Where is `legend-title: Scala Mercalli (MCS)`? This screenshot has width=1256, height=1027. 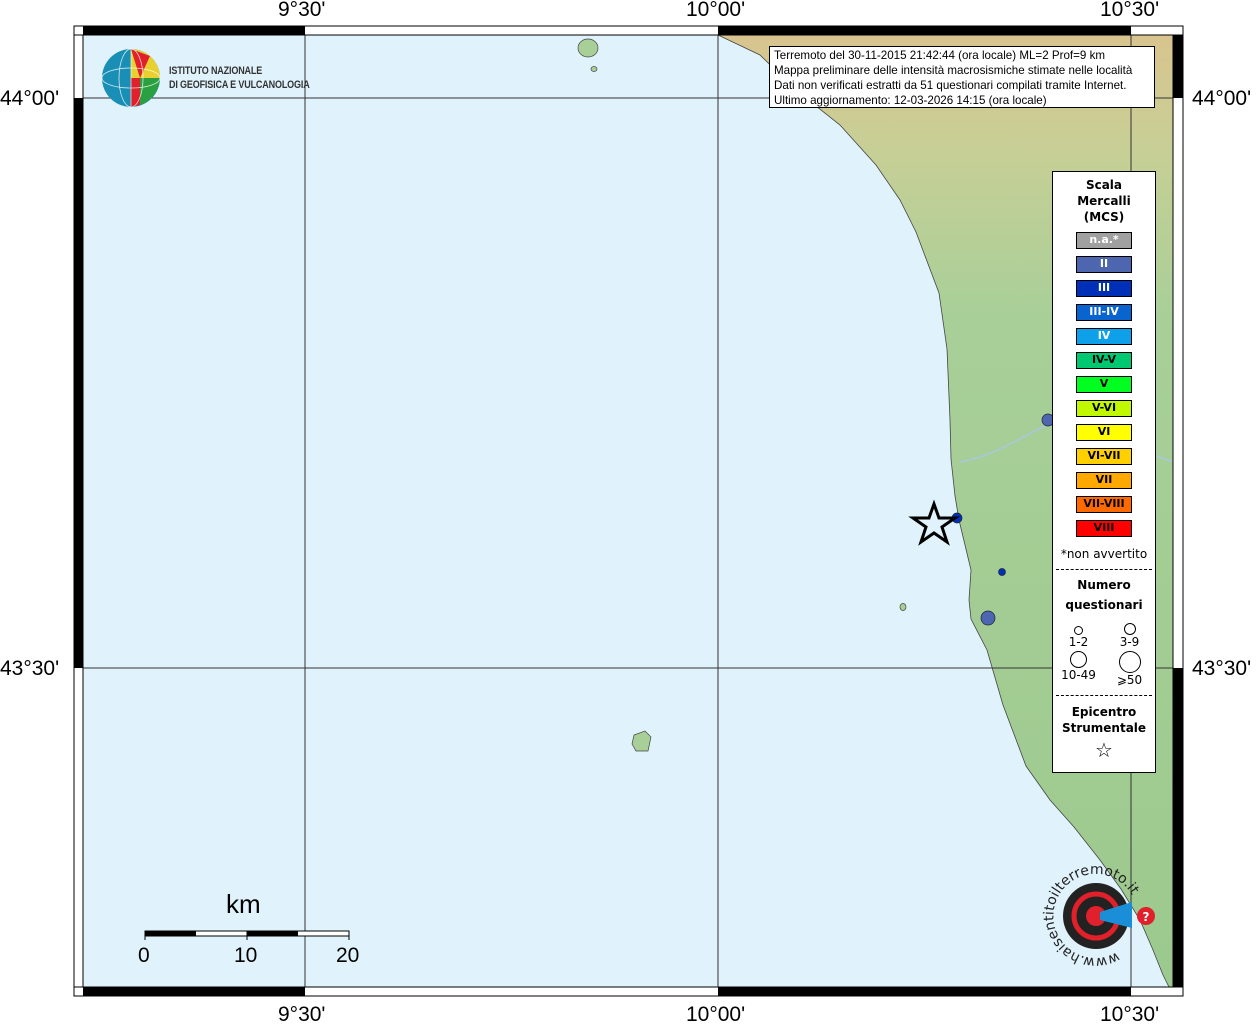 legend-title: Scala Mercalli (MCS) is located at coordinates (1104, 201).